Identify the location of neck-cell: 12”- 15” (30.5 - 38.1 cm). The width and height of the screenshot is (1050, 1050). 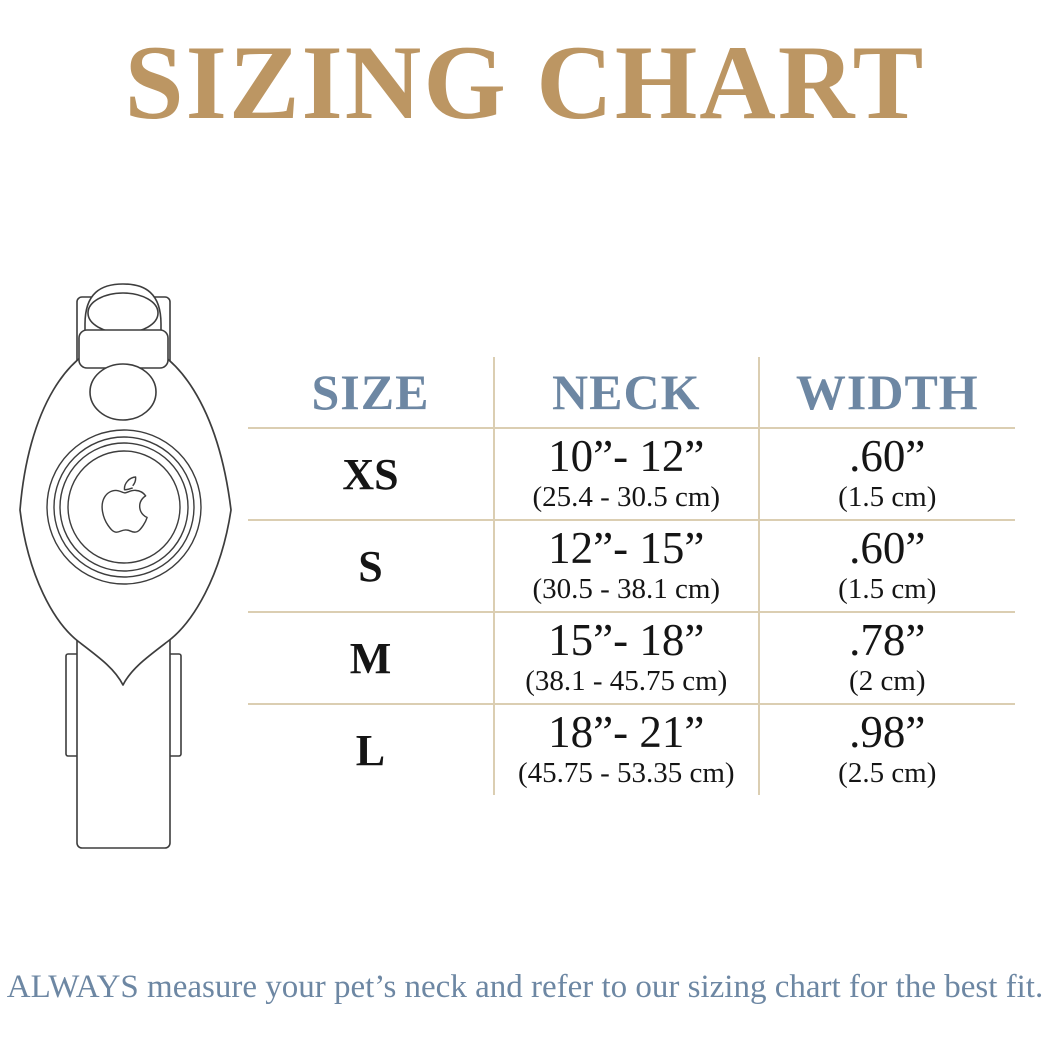
(627, 566).